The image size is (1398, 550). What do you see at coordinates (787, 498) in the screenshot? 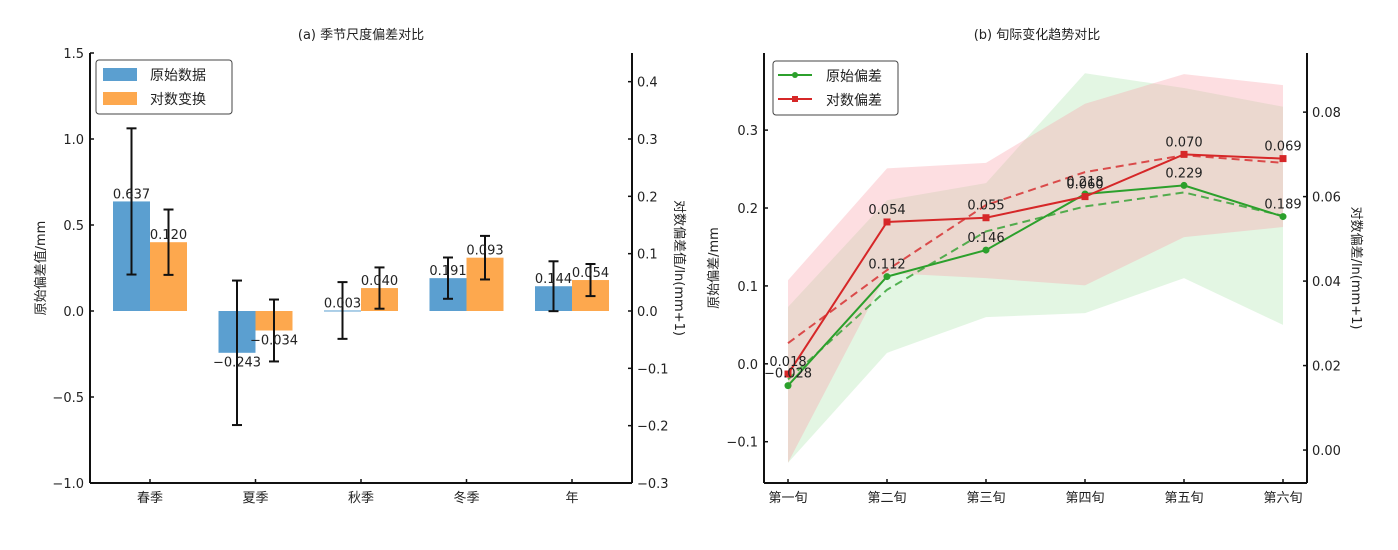
I see `x-tick-label: 第一旬` at bounding box center [787, 498].